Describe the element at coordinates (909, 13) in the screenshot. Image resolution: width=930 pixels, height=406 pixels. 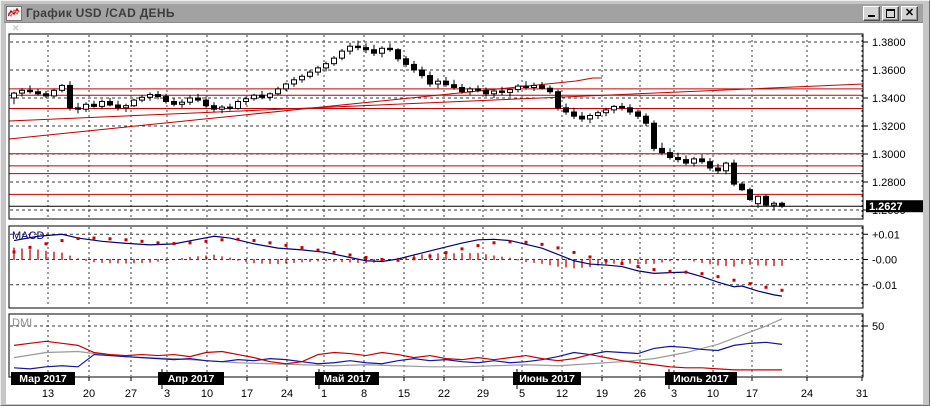
I see `close-button: ✕` at that location.